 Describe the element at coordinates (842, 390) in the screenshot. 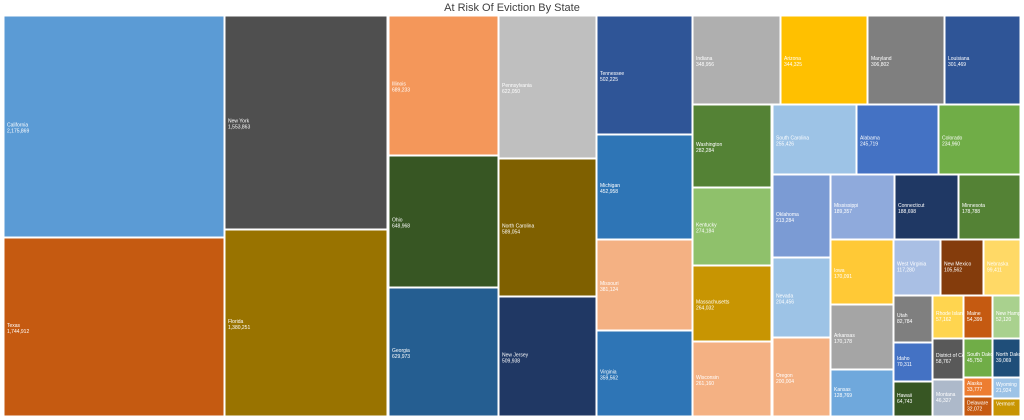

I see `treemap-label: Kansas` at that location.